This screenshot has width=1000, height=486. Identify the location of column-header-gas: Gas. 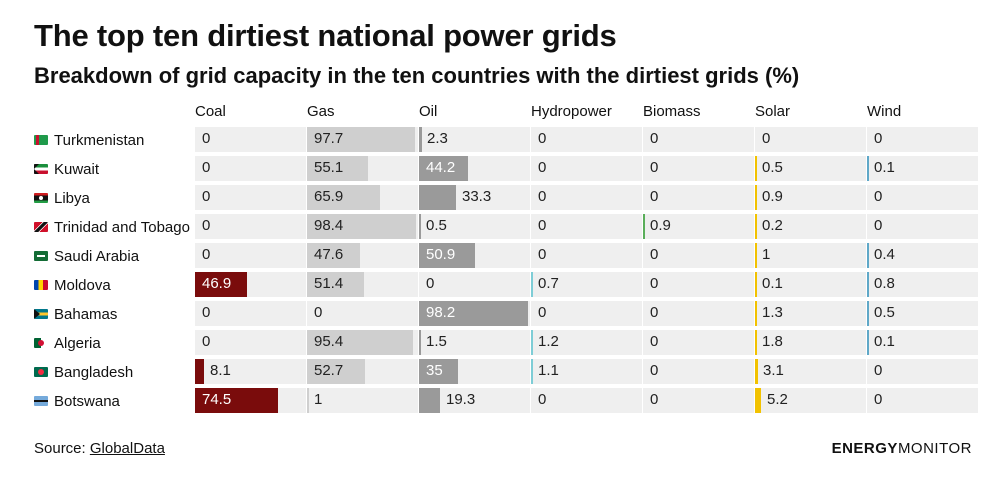
(321, 111).